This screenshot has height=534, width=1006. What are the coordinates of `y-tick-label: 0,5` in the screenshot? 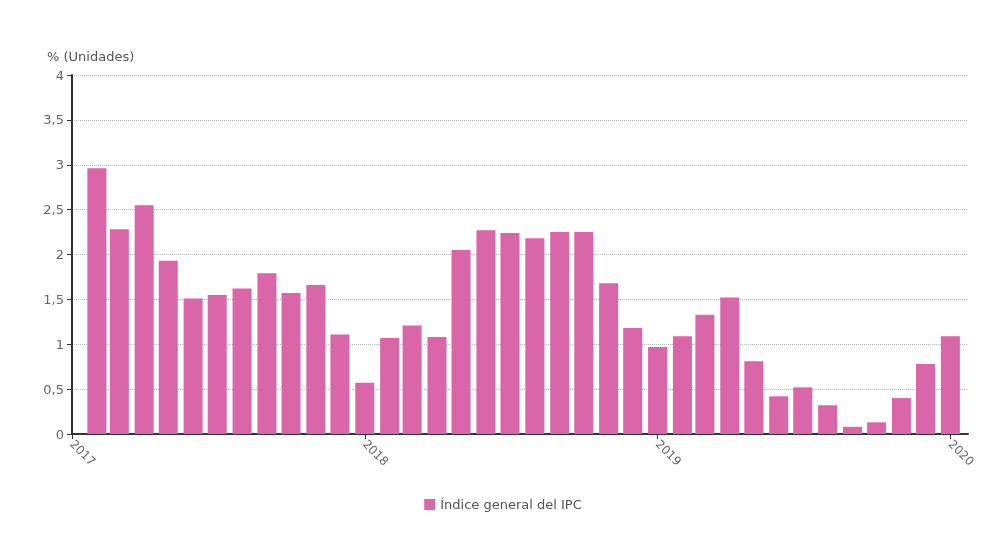 It's located at (53, 389).